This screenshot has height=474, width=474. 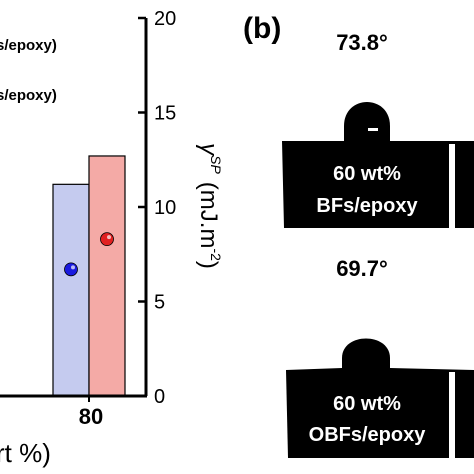 What do you see at coordinates (165, 114) in the screenshot?
I see `y-tick-label-15: 15` at bounding box center [165, 114].